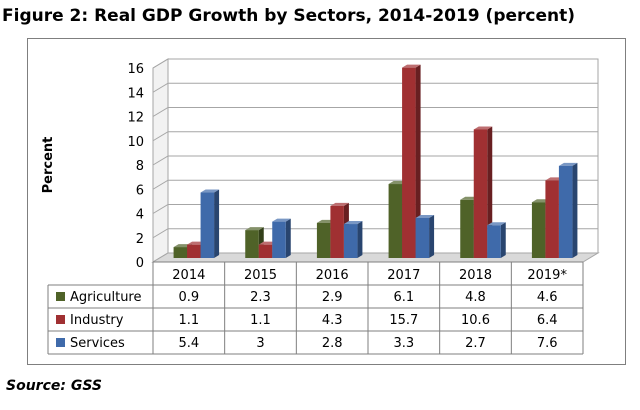  What do you see at coordinates (48, 165) in the screenshot?
I see `y-axis-title: Percent` at bounding box center [48, 165].